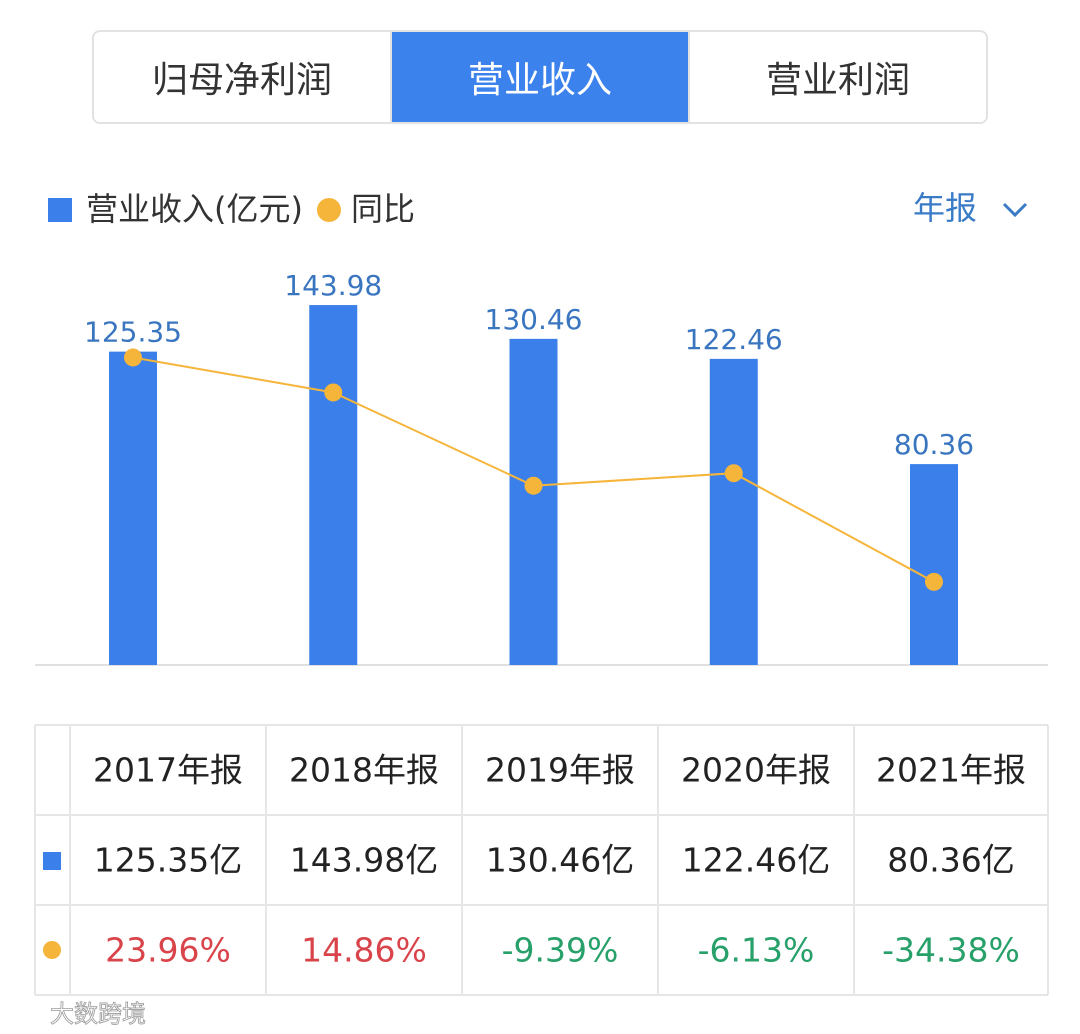 This screenshot has height=1034, width=1080. What do you see at coordinates (168, 770) in the screenshot?
I see `column-header: 2017年报` at bounding box center [168, 770].